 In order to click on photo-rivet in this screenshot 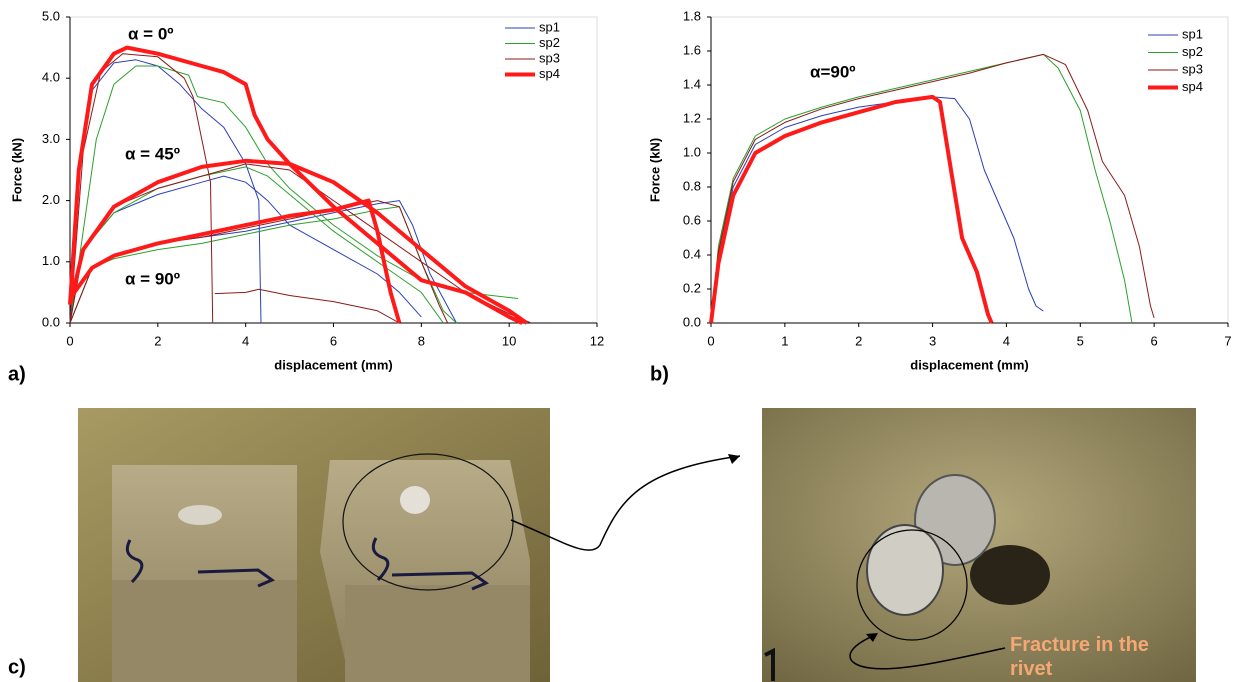, I will do `click(979, 545)`.